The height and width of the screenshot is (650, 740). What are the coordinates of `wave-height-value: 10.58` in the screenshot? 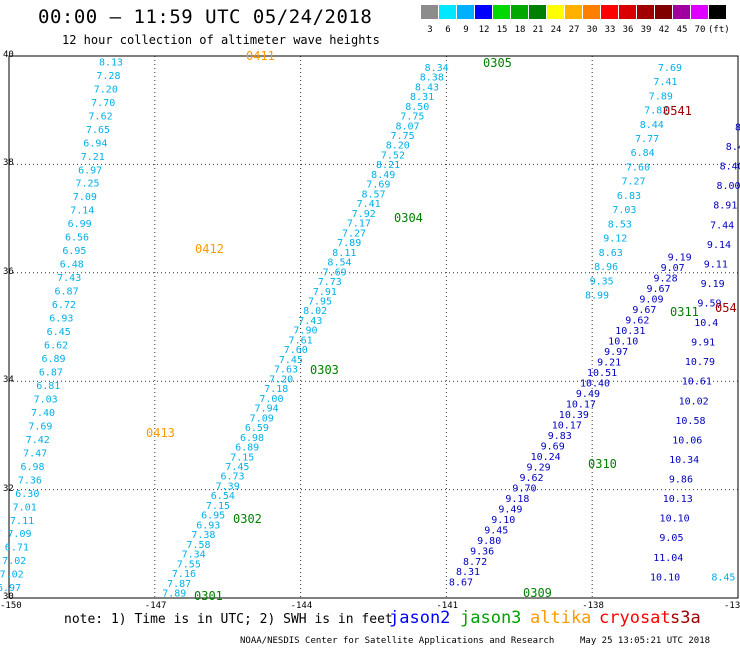 It's located at (690, 421).